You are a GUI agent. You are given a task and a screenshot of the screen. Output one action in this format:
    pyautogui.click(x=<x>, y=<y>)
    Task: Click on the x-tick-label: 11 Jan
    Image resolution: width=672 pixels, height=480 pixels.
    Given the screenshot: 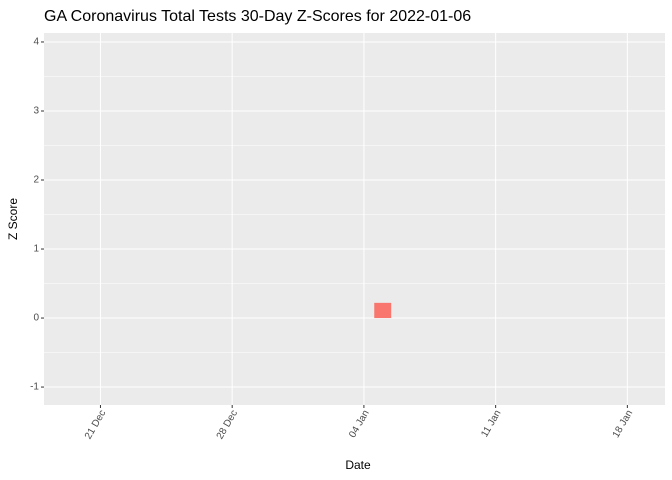 What is the action you would take?
    pyautogui.click(x=491, y=423)
    